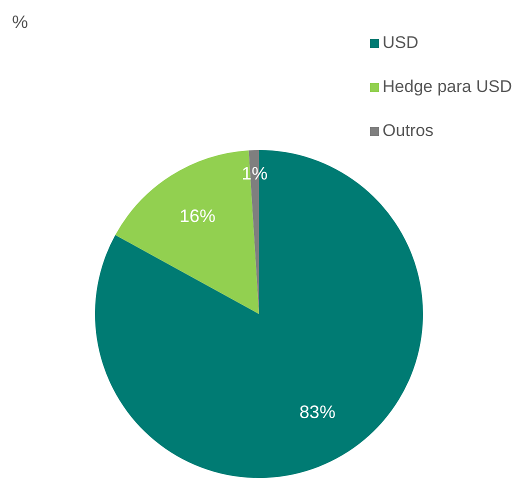 The width and height of the screenshot is (518, 484). What do you see at coordinates (447, 87) in the screenshot?
I see `legend-label: Hedge para USD` at bounding box center [447, 87].